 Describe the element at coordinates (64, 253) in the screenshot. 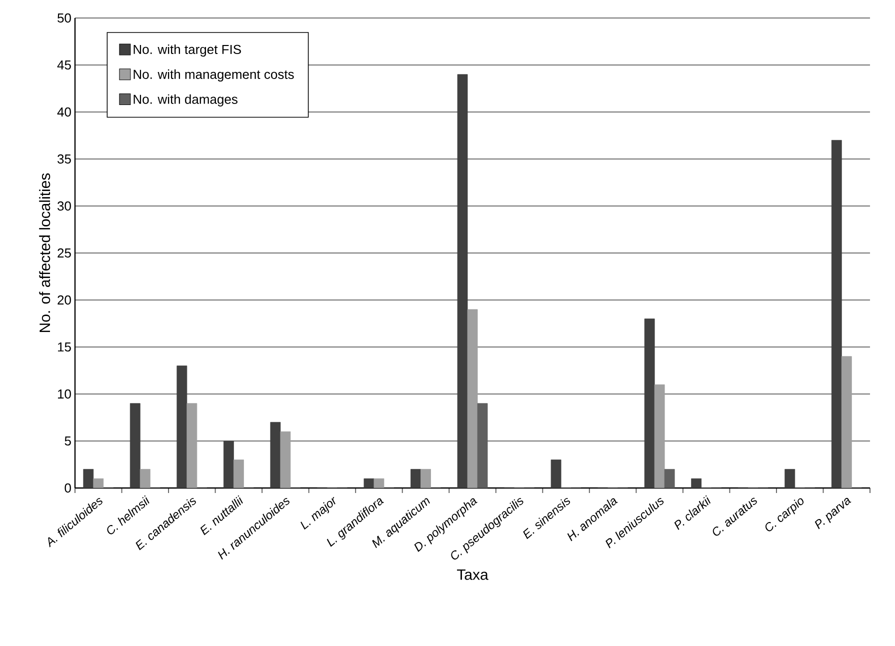

I see `y-tick-label: 25` at that location.